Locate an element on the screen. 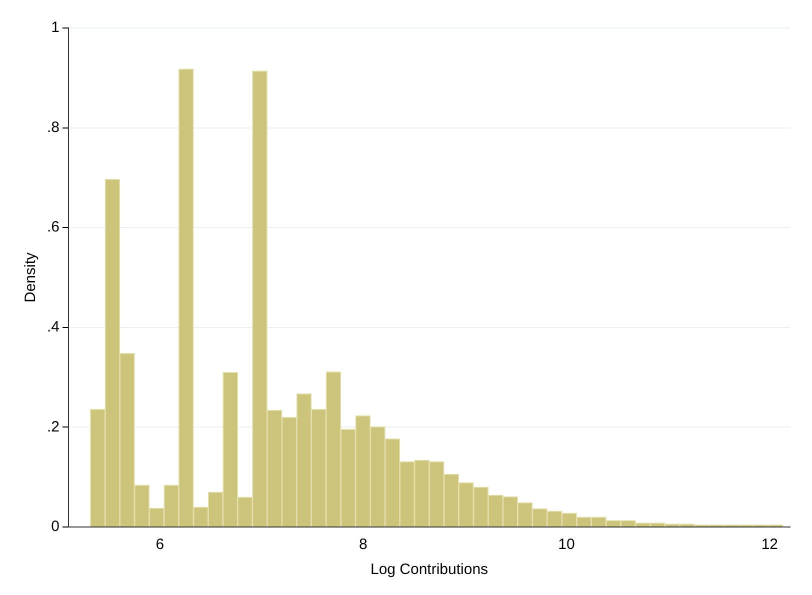 Image resolution: width=812 pixels, height=595 pixels. x-tick-label: 6 is located at coordinates (160, 545).